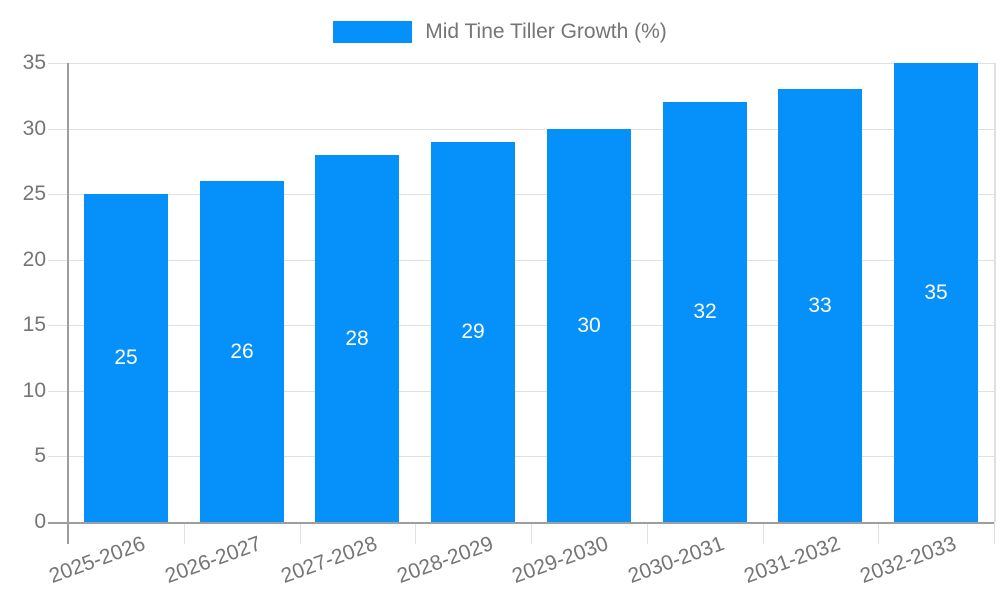 The image size is (1000, 600). I want to click on bar-value-label: 35, so click(936, 292).